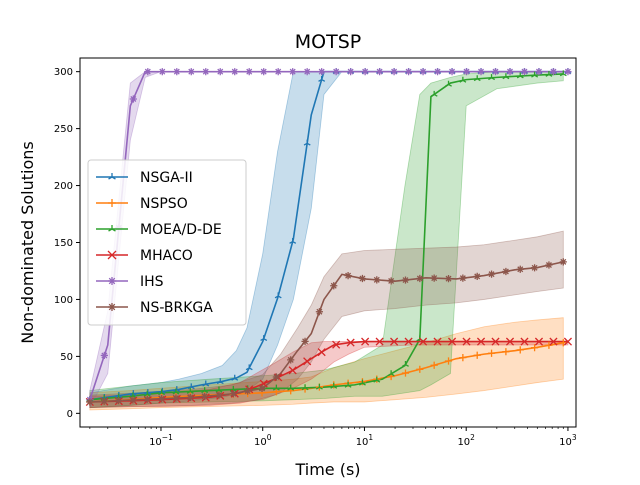  I want to click on legend-entry: MOEA/D-DE, so click(159, 230).